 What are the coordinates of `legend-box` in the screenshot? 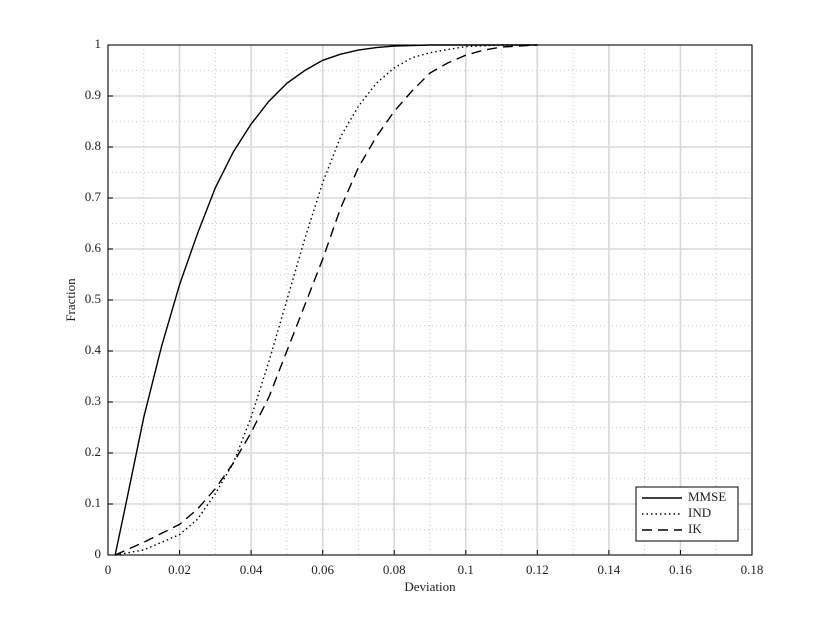 It's located at (687, 514).